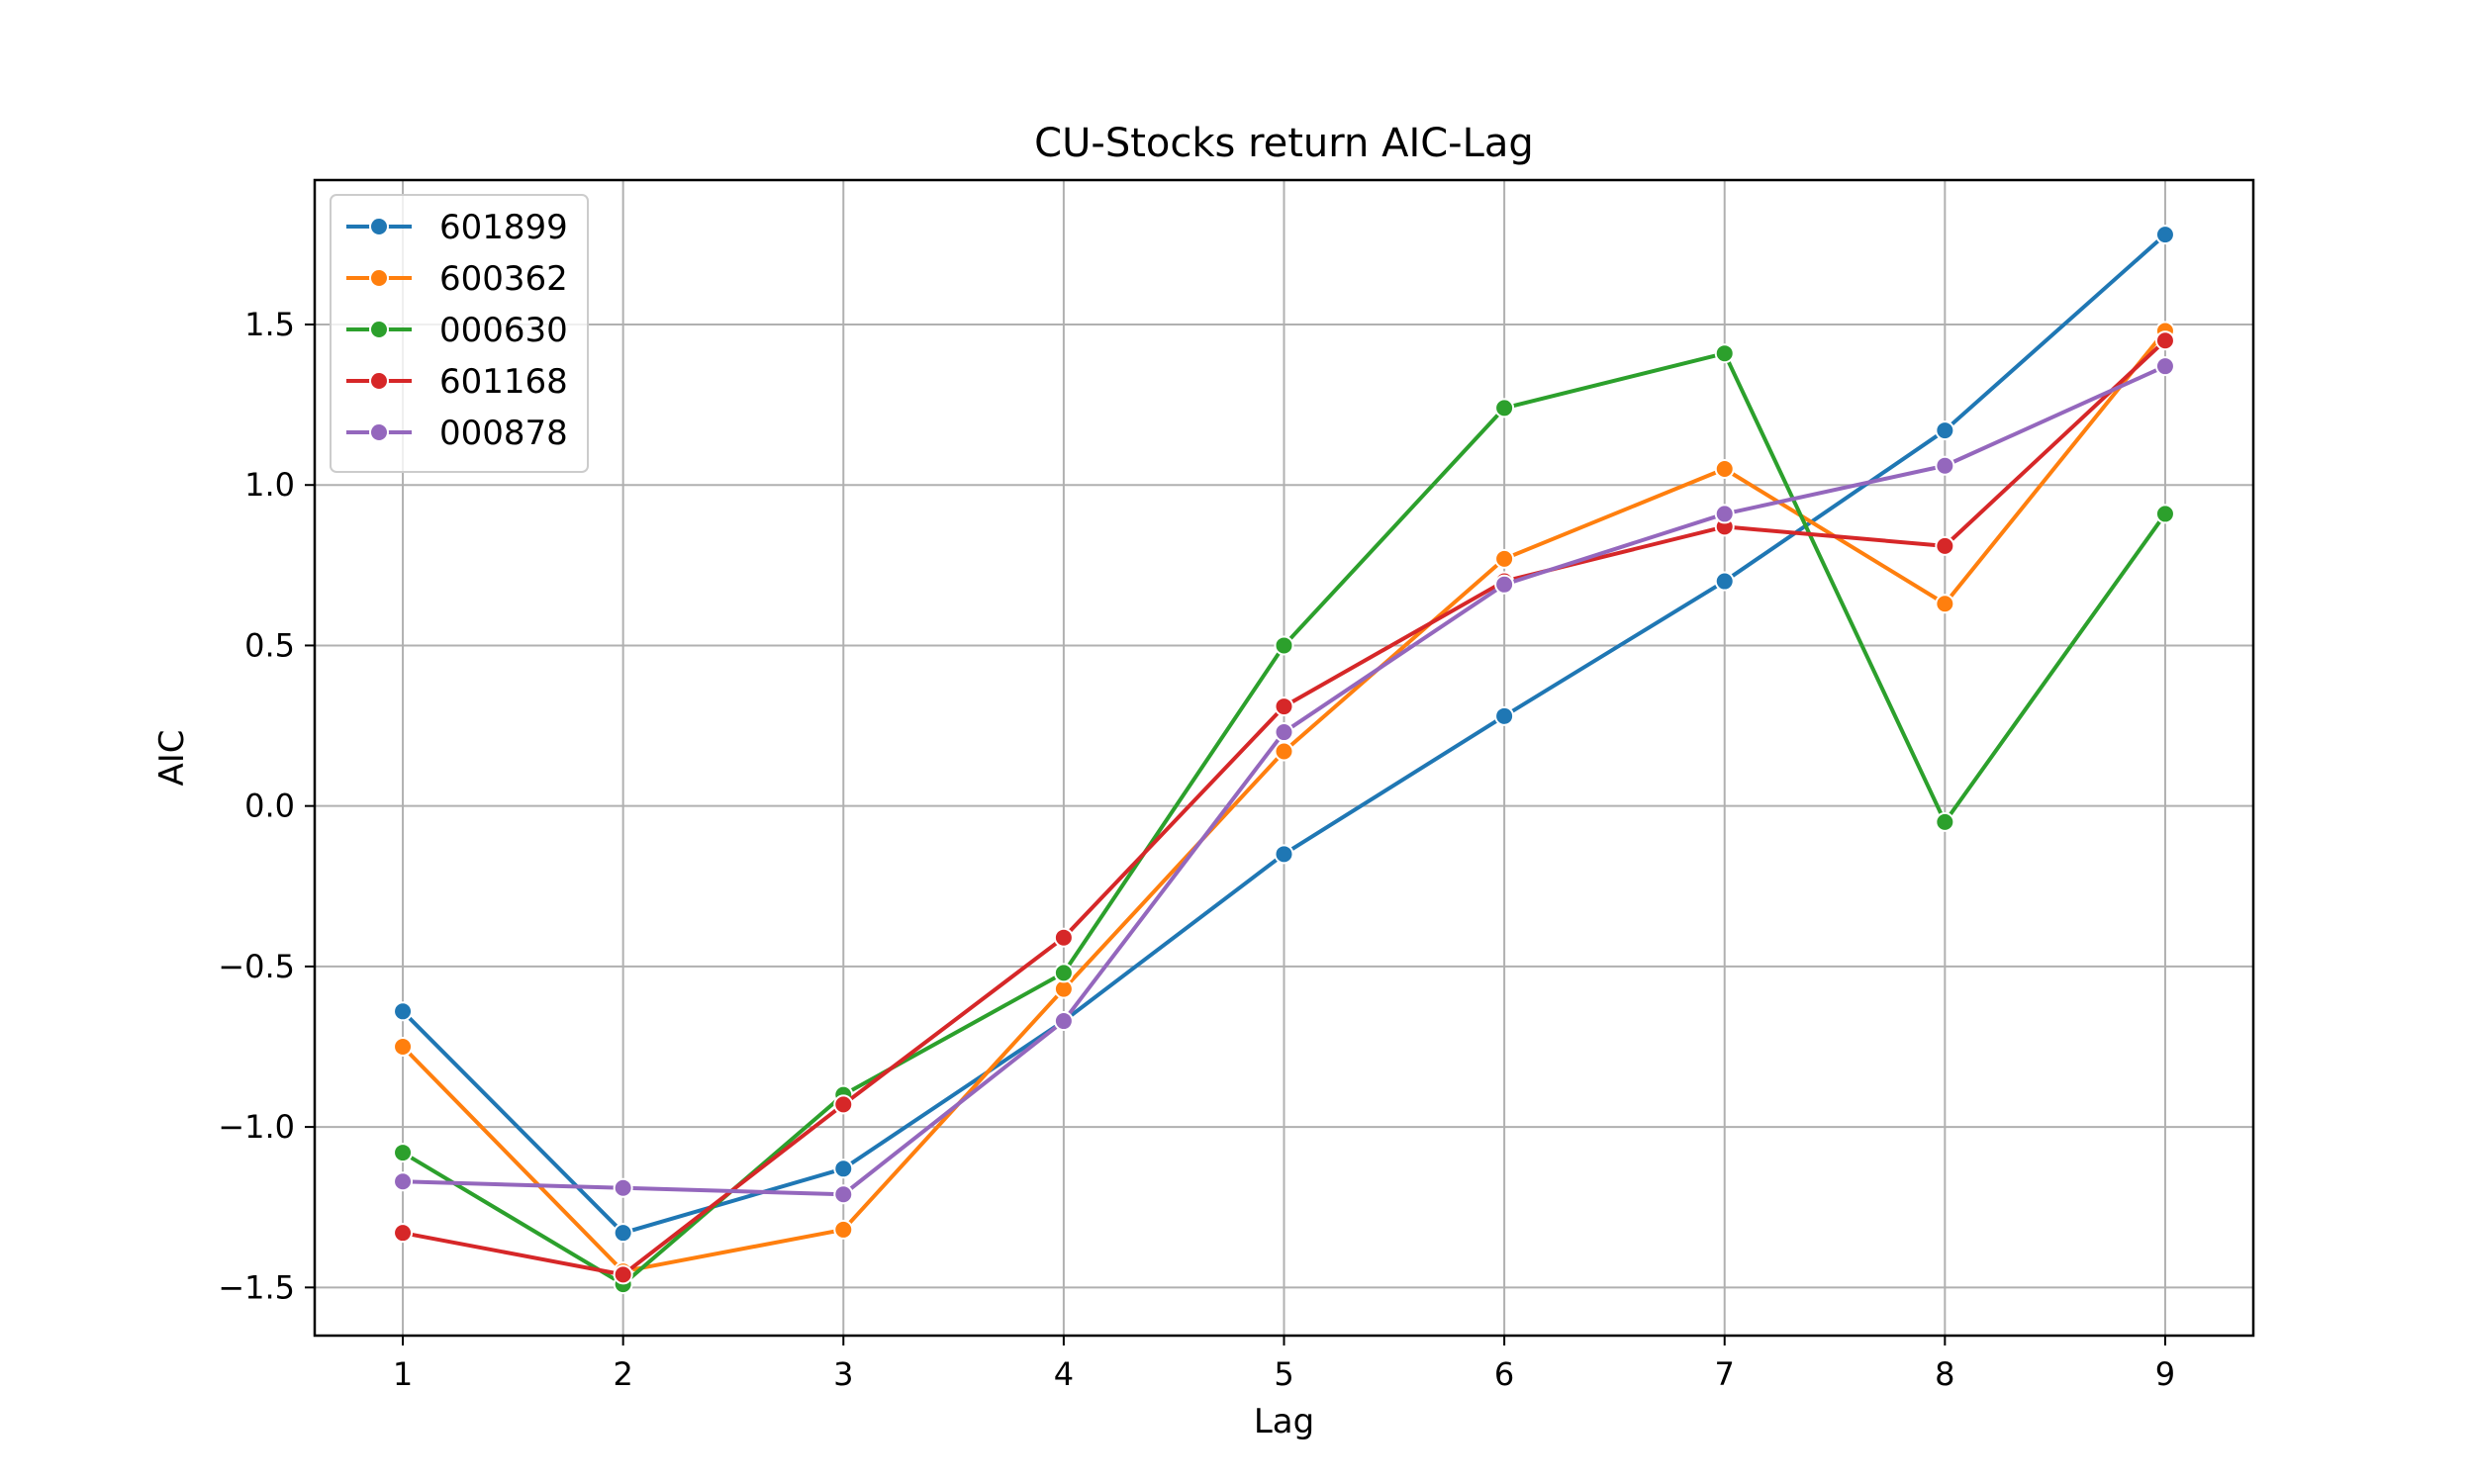  Describe the element at coordinates (1945, 1374) in the screenshot. I see `x-tick-label: 8` at that location.